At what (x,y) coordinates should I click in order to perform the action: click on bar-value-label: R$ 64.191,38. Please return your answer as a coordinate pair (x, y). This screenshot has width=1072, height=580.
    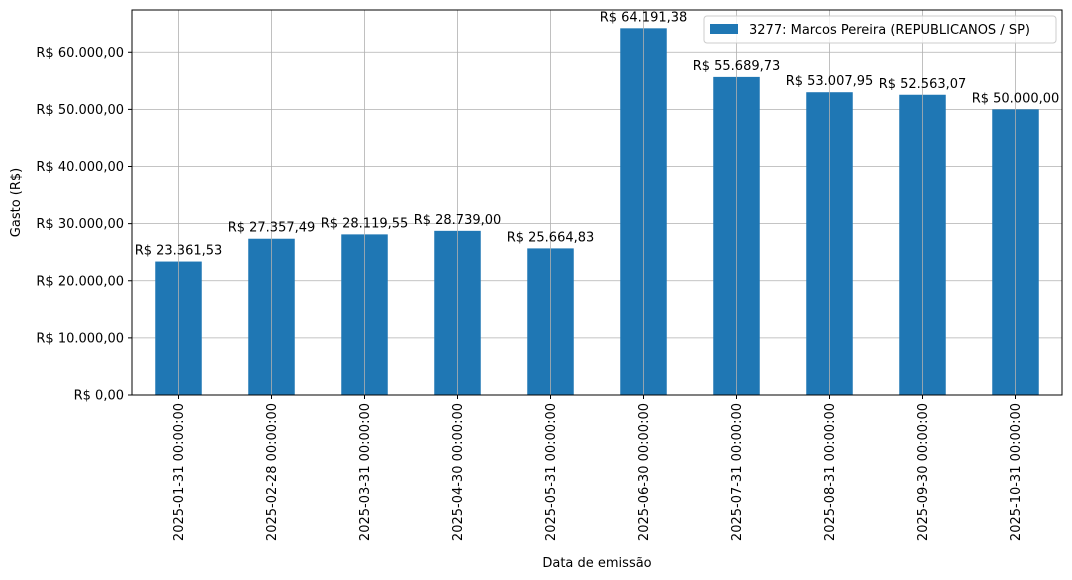
    Looking at the image, I should click on (644, 17).